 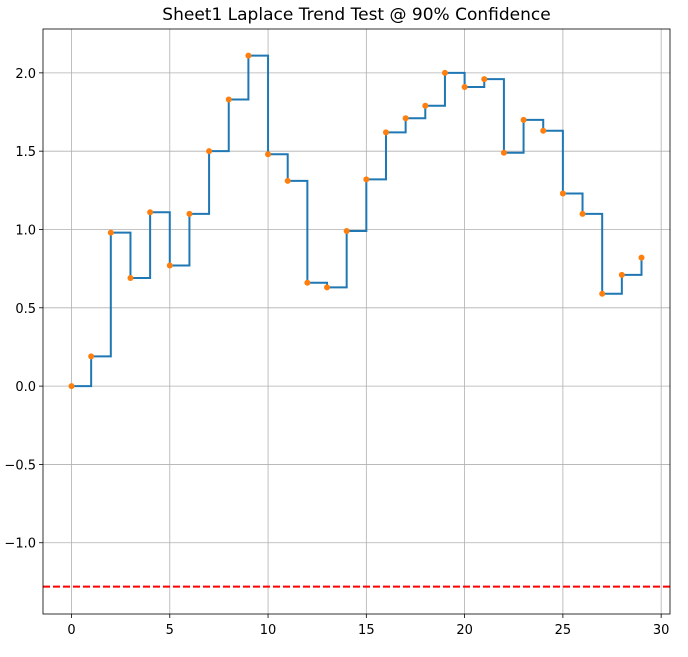 What do you see at coordinates (366, 630) in the screenshot?
I see `x-tick-label: 15` at bounding box center [366, 630].